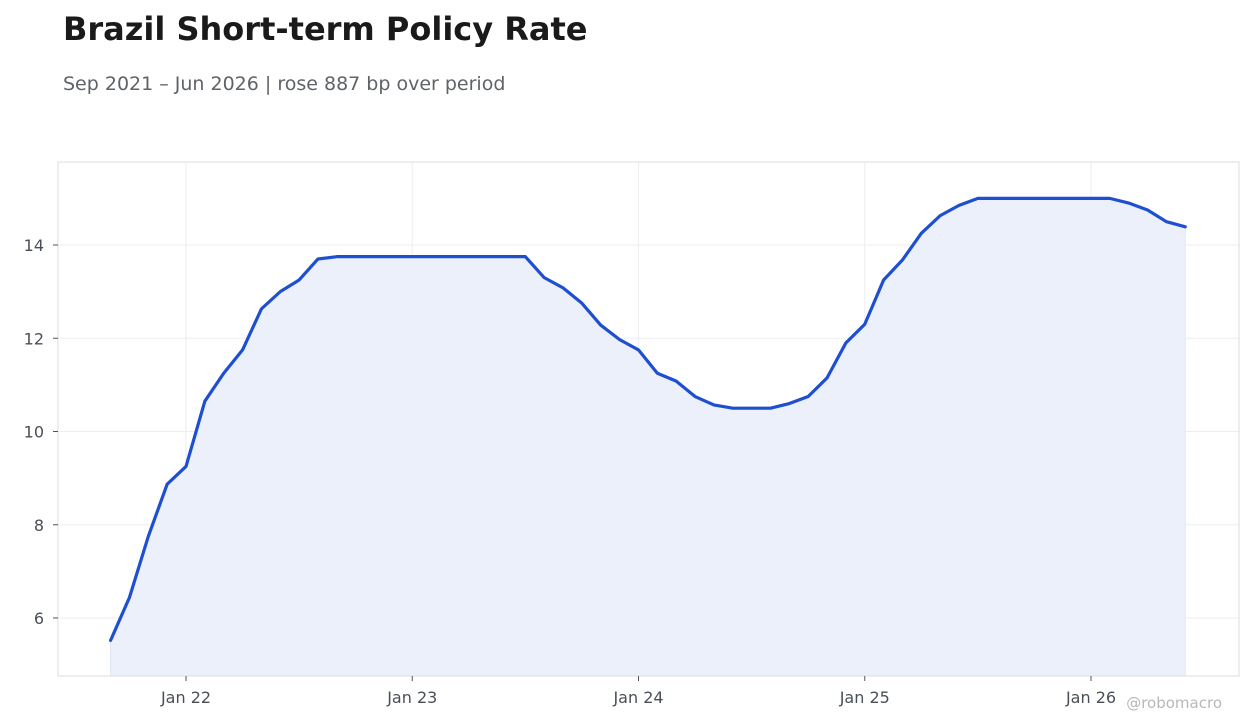 This screenshot has height=728, width=1260. Describe the element at coordinates (39, 618) in the screenshot. I see `y-tick-label: 6` at that location.